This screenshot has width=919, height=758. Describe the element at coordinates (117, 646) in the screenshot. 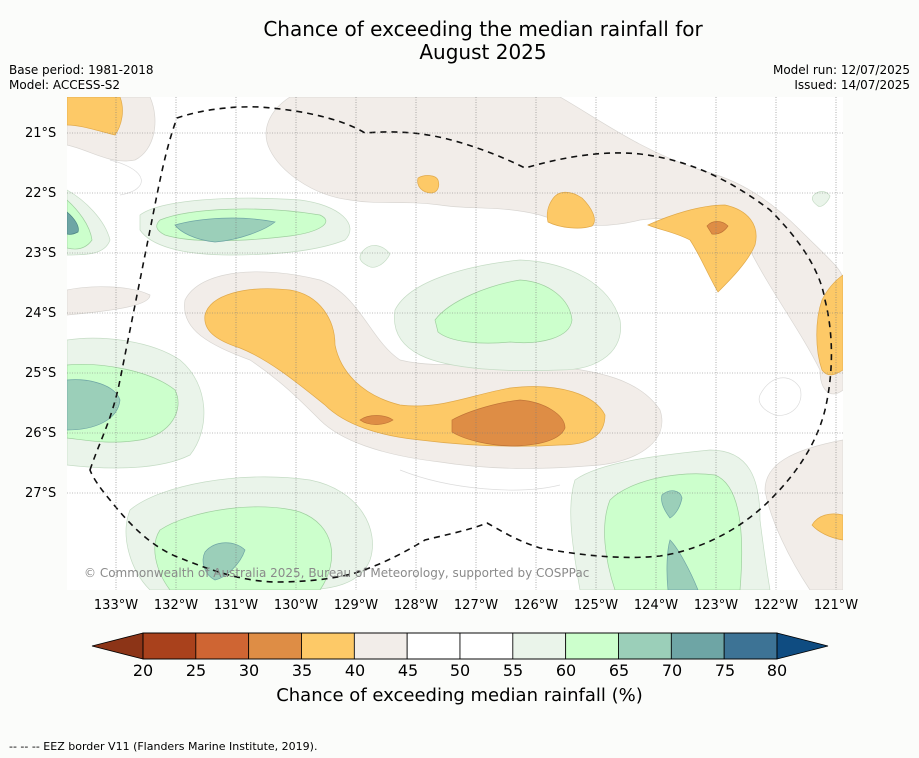

I see `colorbar-low-arrow` at that location.